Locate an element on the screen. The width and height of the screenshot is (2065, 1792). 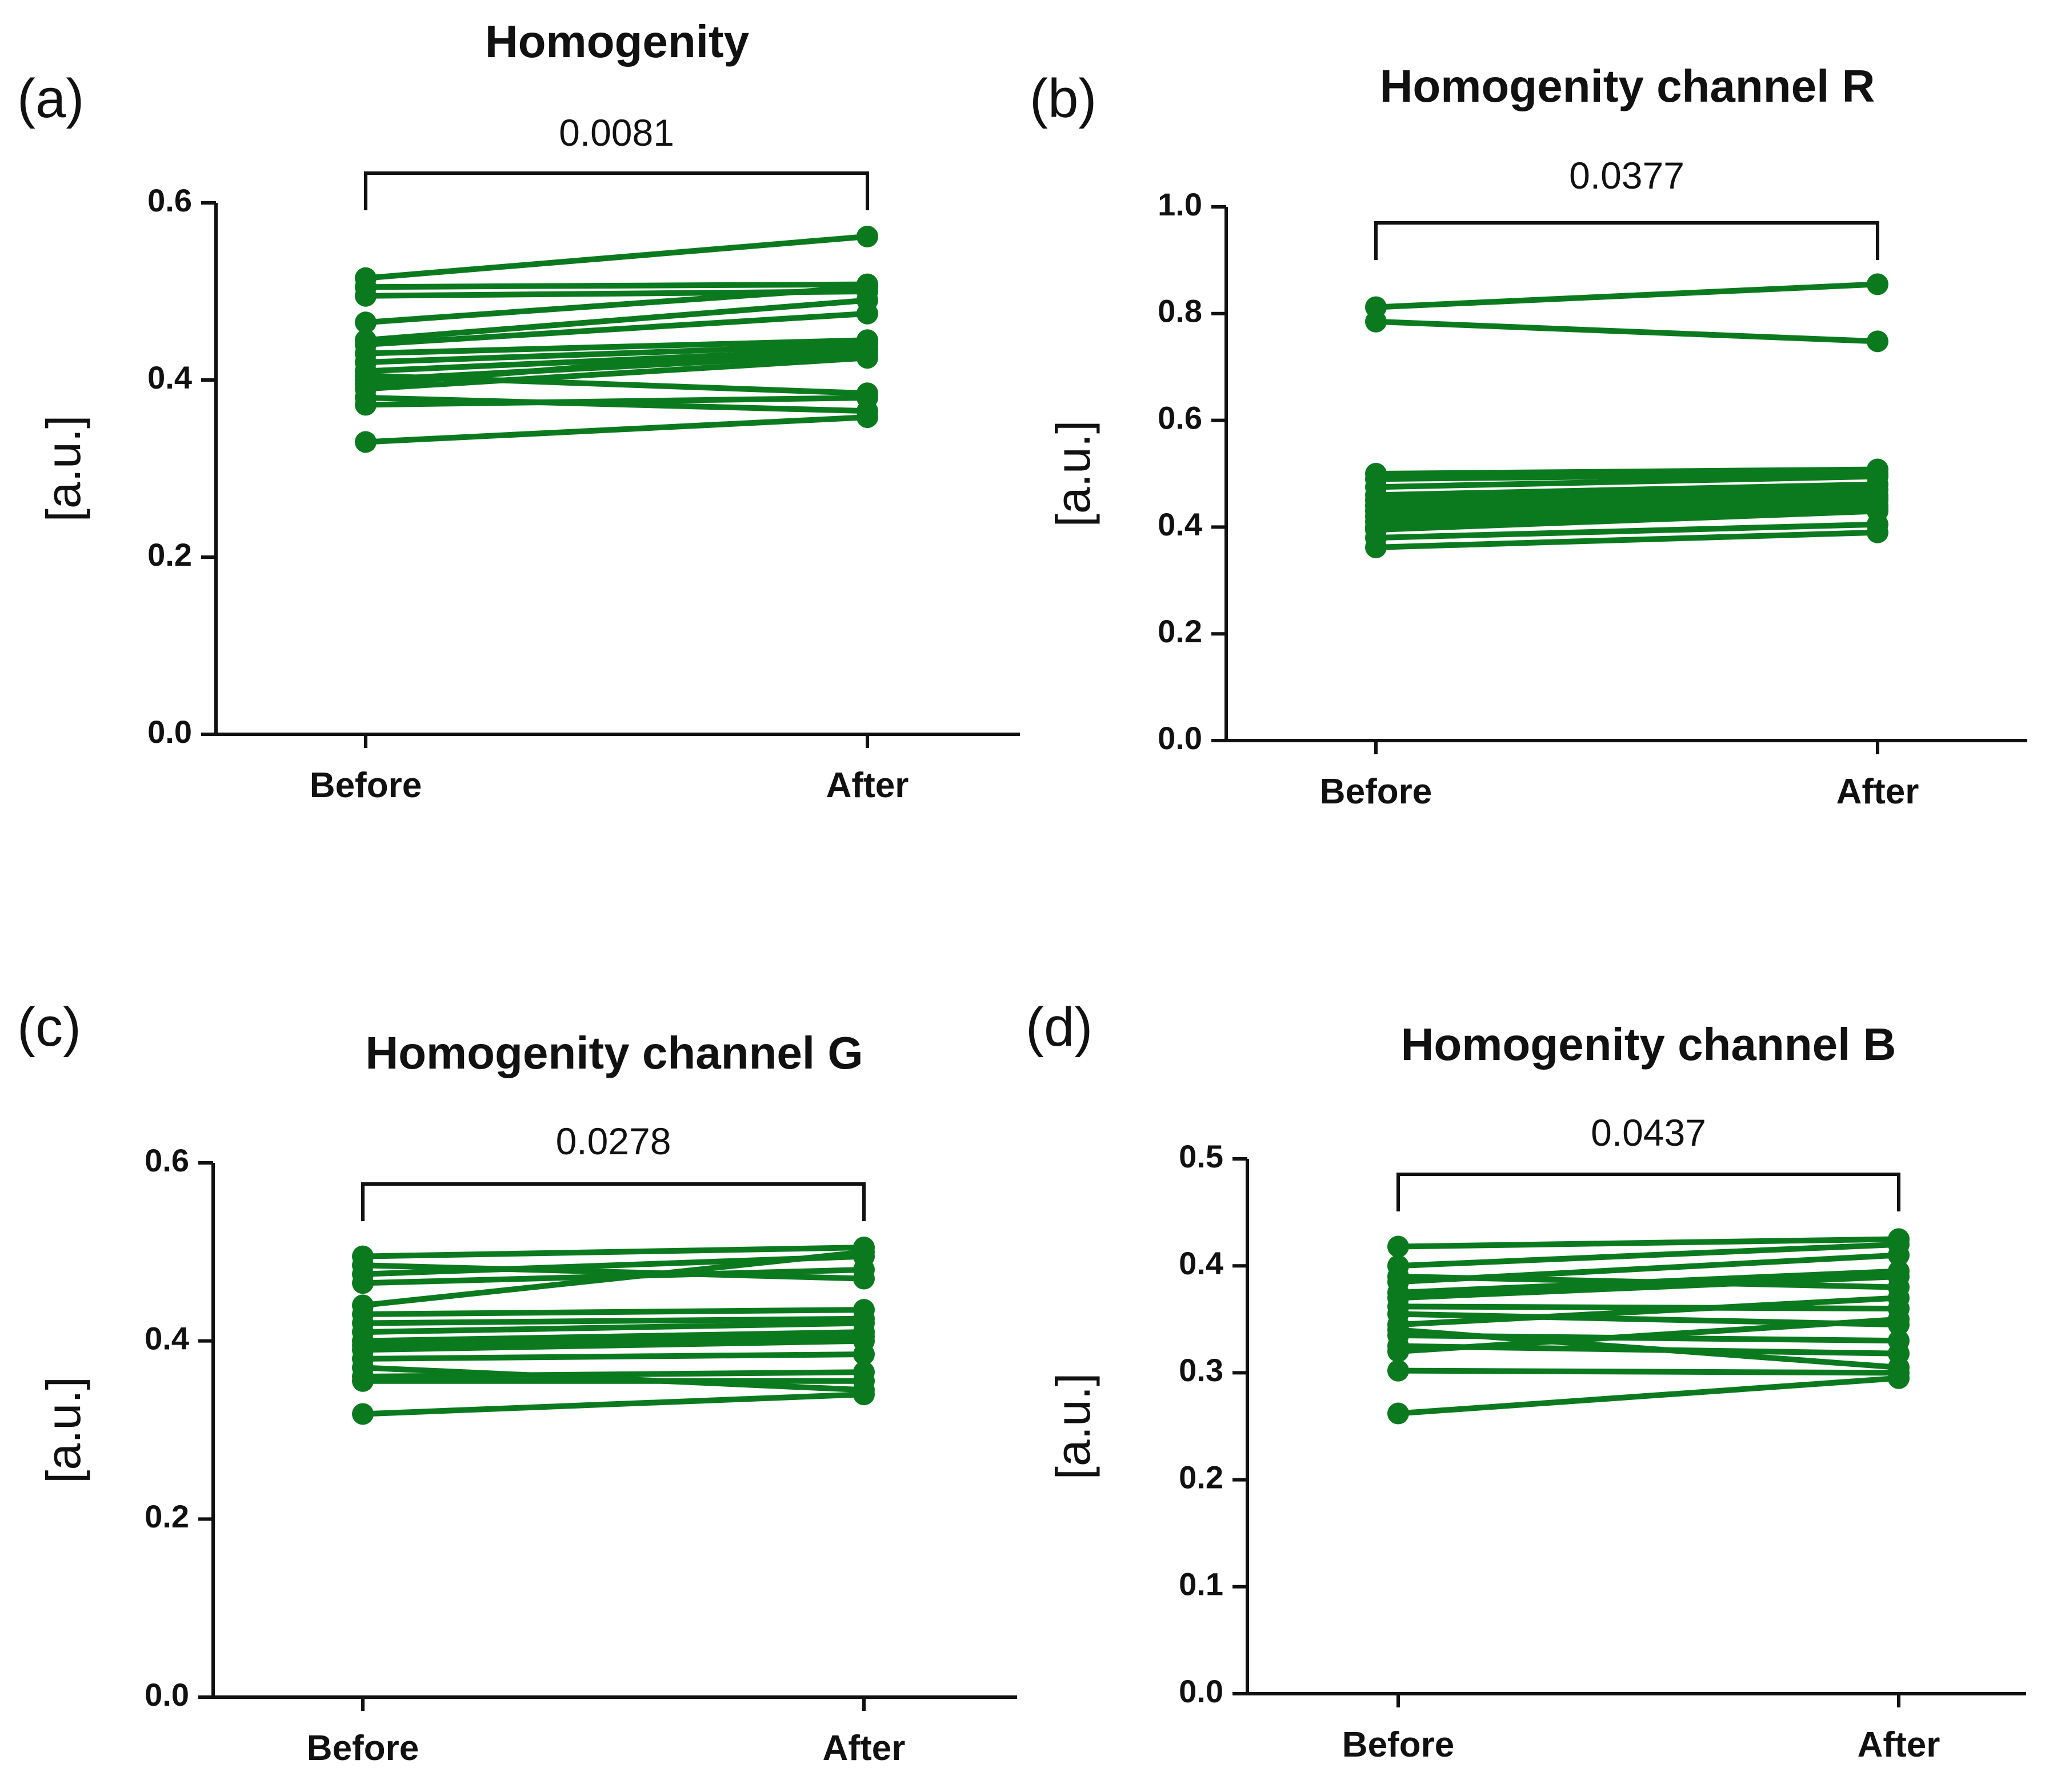
p-value-label: 0.0278 is located at coordinates (613, 1141).